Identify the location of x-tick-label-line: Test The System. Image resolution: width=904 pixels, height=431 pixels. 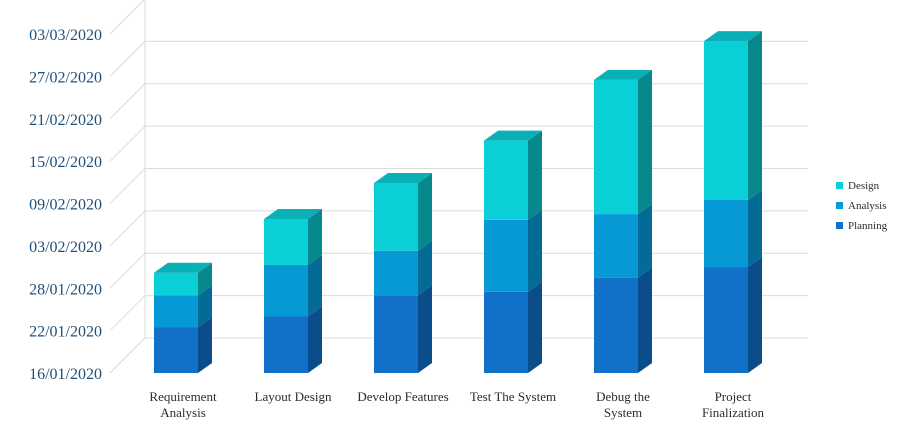
(513, 396).